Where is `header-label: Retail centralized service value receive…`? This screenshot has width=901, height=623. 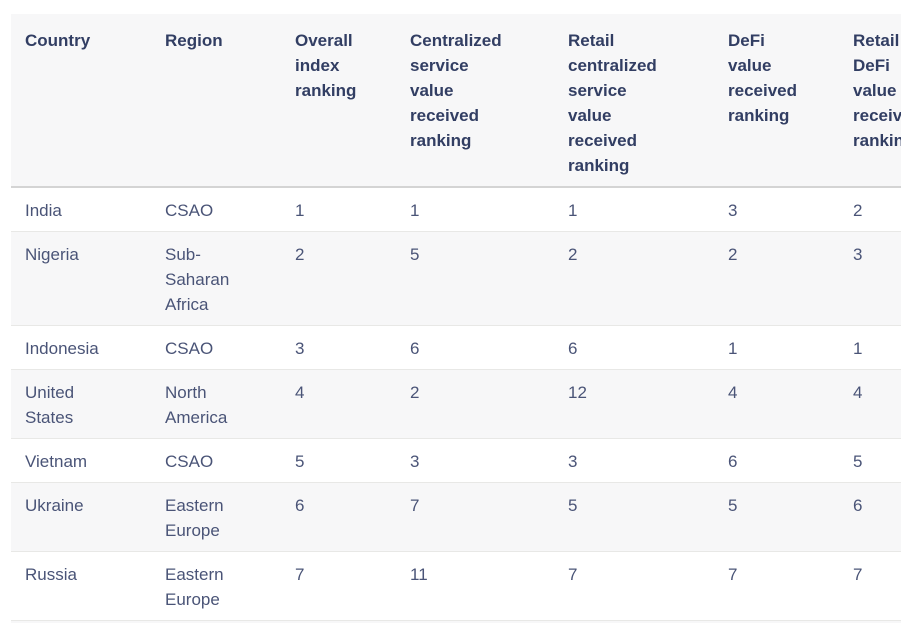 header-label: Retail centralized service value receive… is located at coordinates (612, 103).